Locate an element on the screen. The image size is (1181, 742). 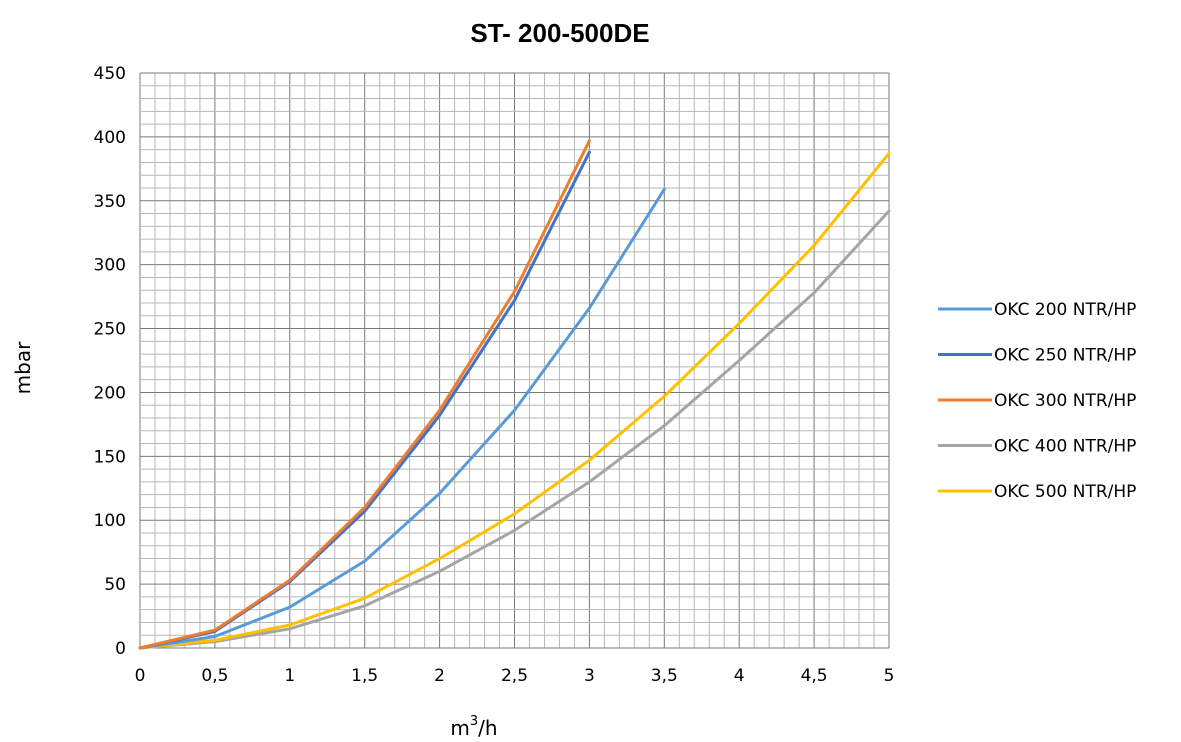
x-tick-labels: 0 0,5 1 1,5 2 2,5 3 3,5 4 4,5 5 is located at coordinates (515, 676).